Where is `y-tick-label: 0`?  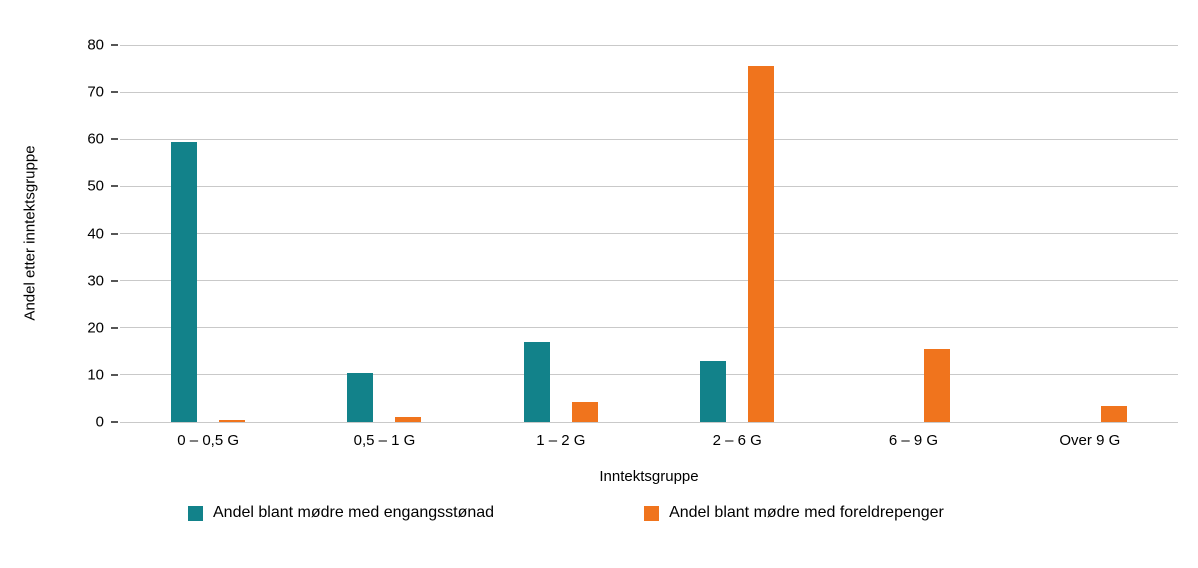 y-tick-label: 0 is located at coordinates (99, 422).